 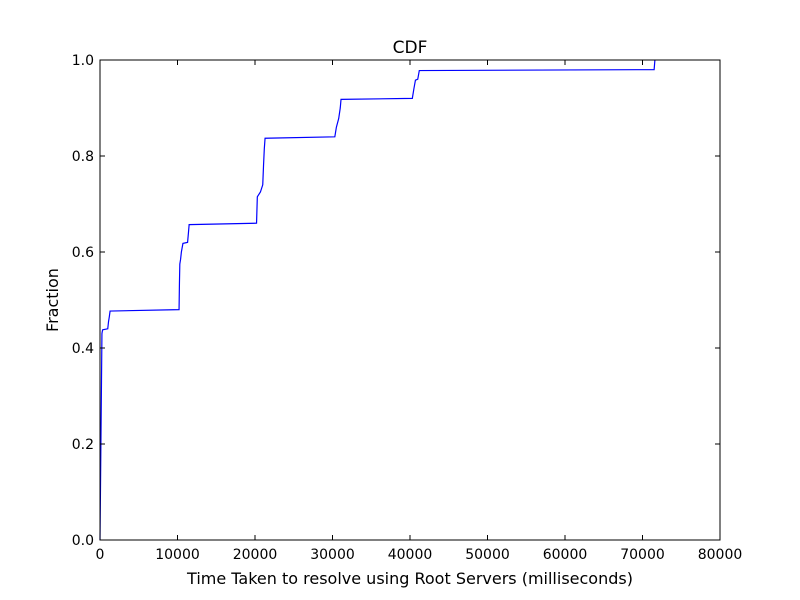 What do you see at coordinates (83, 253) in the screenshot?
I see `y-tick-label: 0.6` at bounding box center [83, 253].